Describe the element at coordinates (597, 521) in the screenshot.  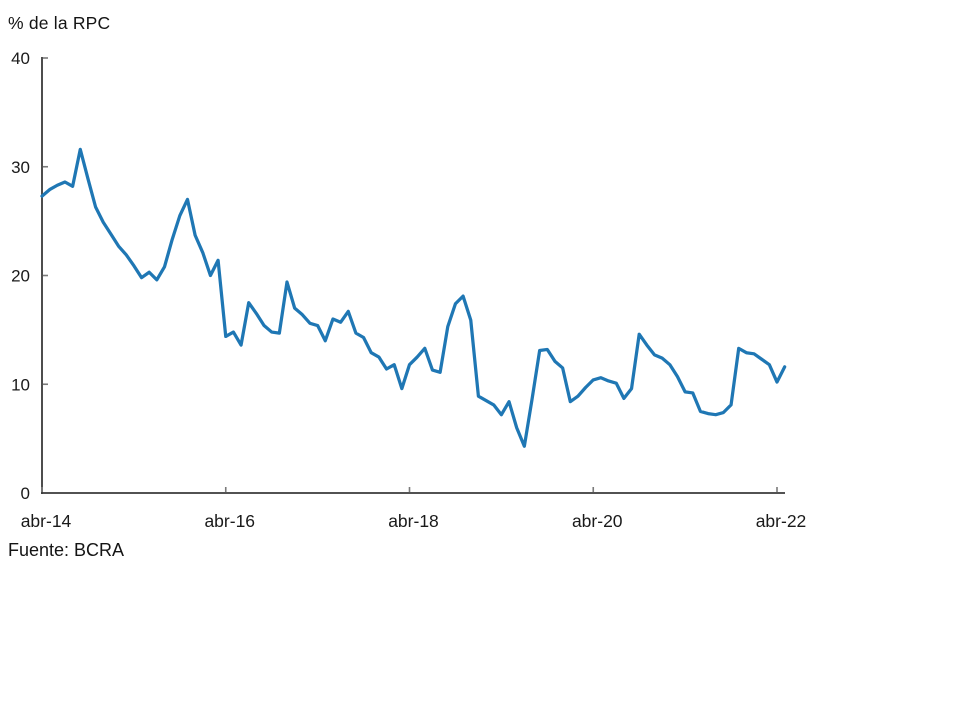
I see `x-tick-label: abr-20` at that location.